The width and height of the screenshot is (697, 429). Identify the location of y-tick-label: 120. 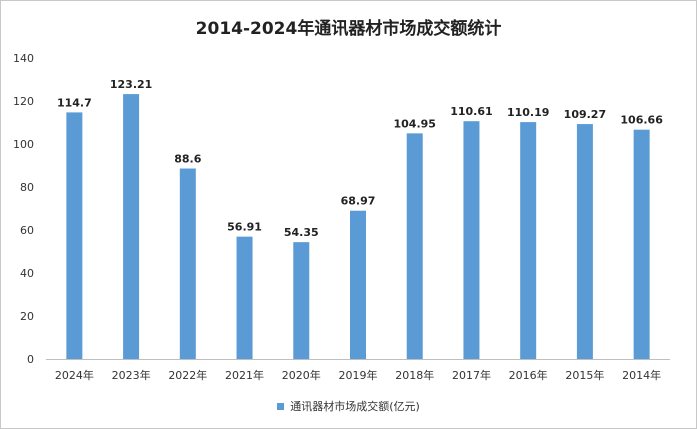
(23, 101).